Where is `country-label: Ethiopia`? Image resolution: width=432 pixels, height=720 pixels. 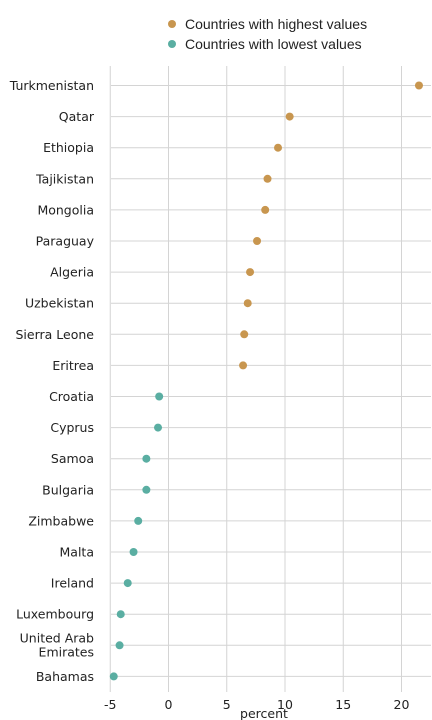 country-label: Ethiopia is located at coordinates (68, 147).